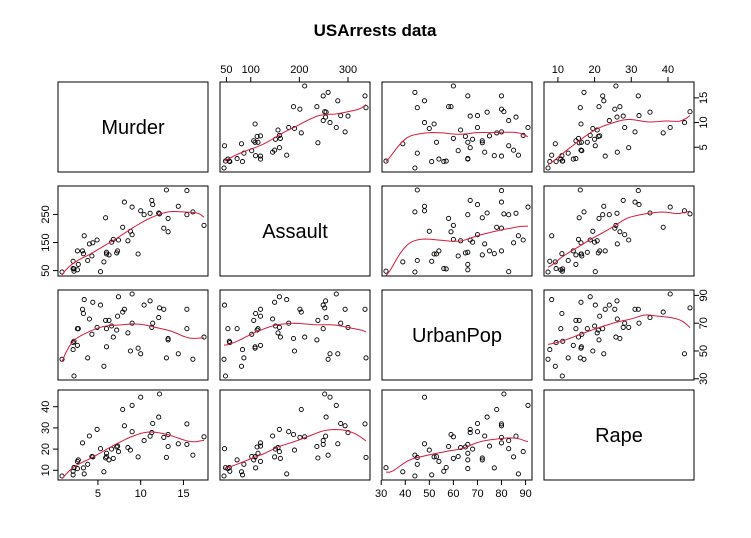 This screenshot has height=538, width=751. Describe the element at coordinates (348, 70) in the screenshot. I see `tick-label: 300` at that location.